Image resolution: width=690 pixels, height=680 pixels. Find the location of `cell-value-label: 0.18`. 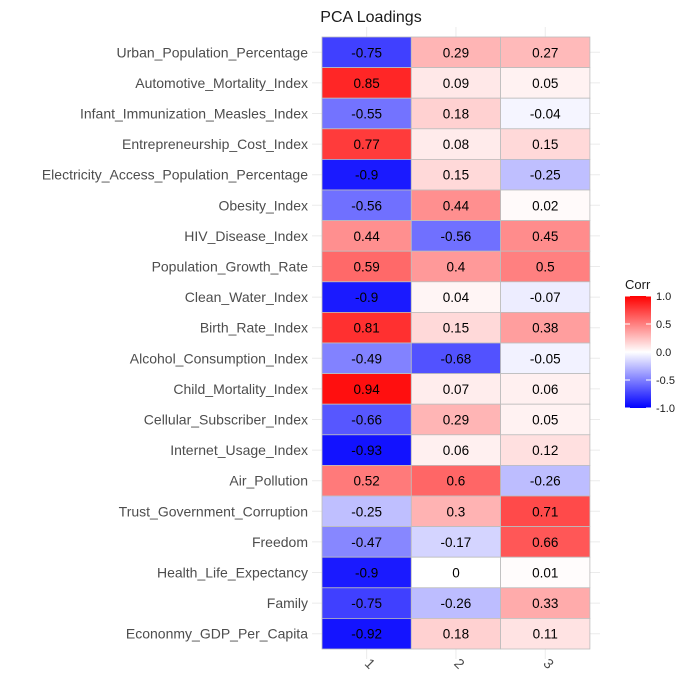

cell-value-label: 0.18 is located at coordinates (456, 114).